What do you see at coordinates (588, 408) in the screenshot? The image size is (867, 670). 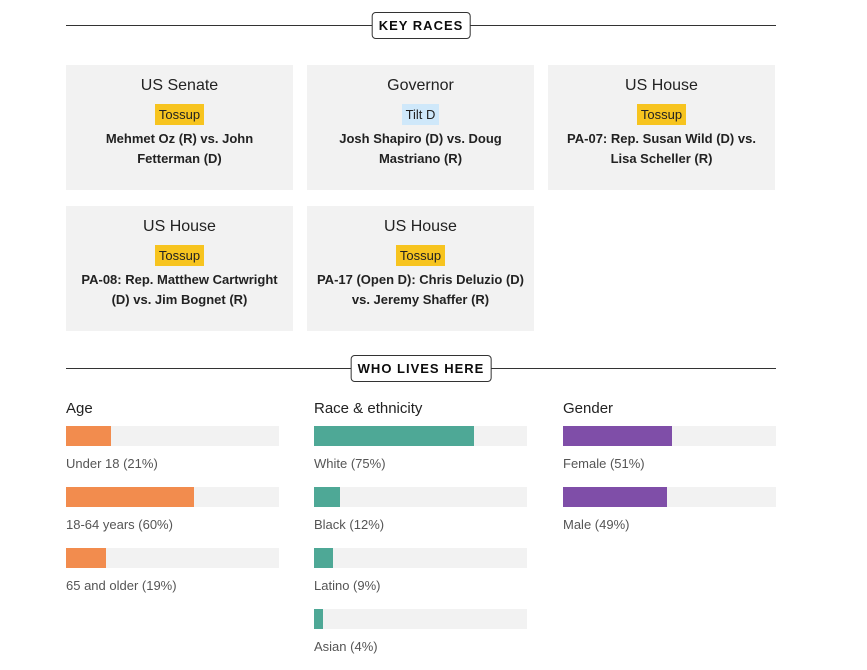 I see `group-heading: Gender` at bounding box center [588, 408].